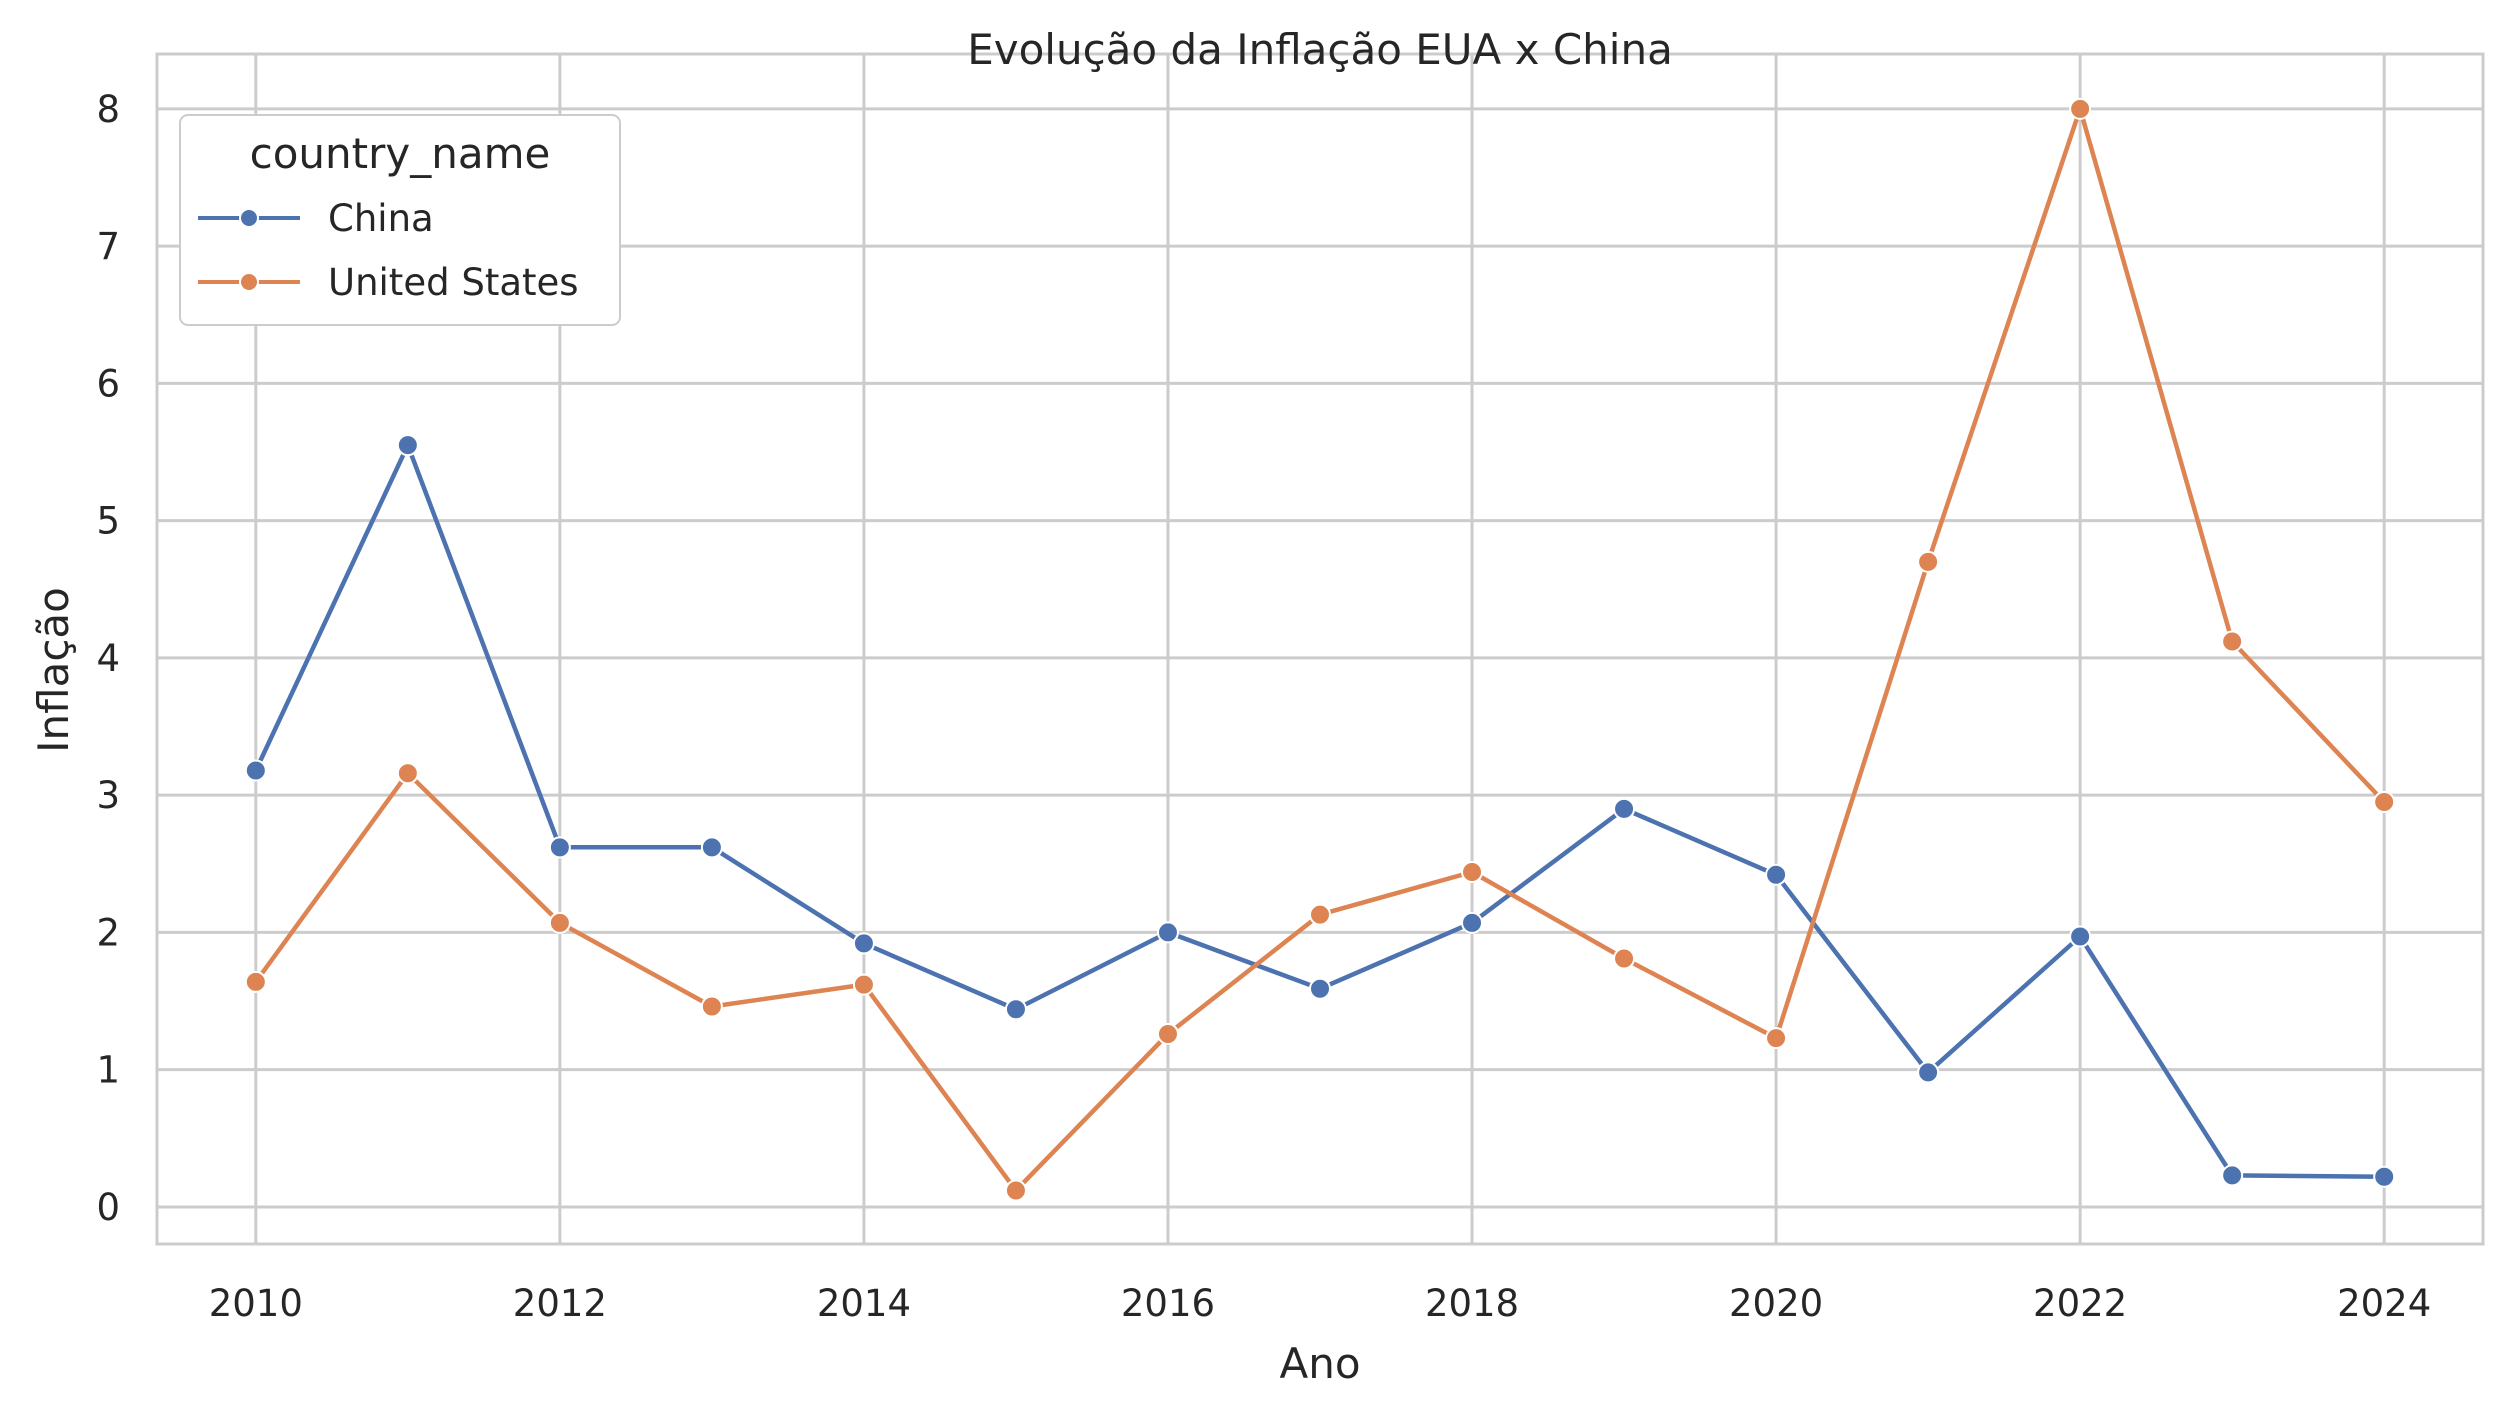 Image resolution: width=2513 pixels, height=1419 pixels. I want to click on x-tick-label: 2020, so click(1776, 1303).